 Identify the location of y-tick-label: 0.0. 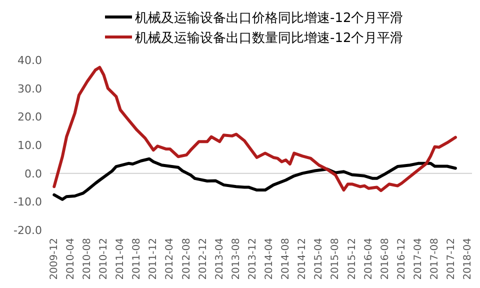
(33, 173).